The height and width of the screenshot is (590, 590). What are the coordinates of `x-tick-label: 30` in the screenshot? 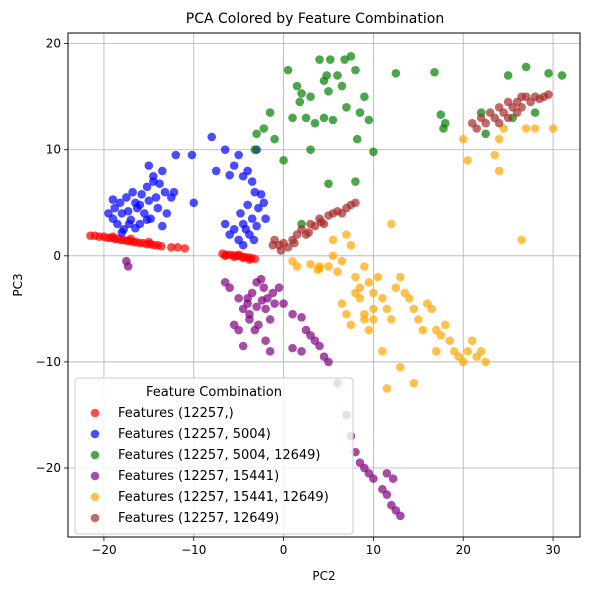 It's located at (552, 550).